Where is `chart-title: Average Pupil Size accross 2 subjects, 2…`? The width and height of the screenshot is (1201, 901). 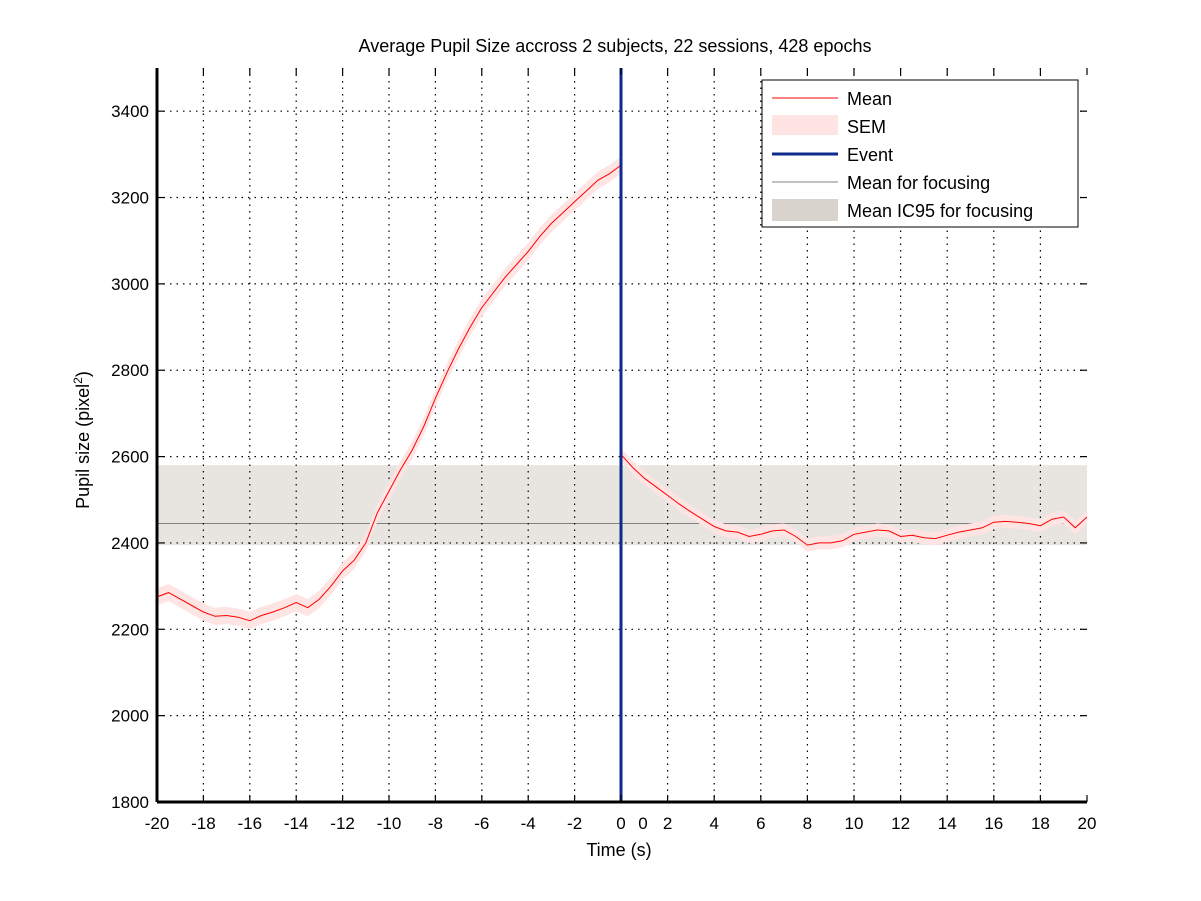 chart-title: Average Pupil Size accross 2 subjects, 2… is located at coordinates (615, 46).